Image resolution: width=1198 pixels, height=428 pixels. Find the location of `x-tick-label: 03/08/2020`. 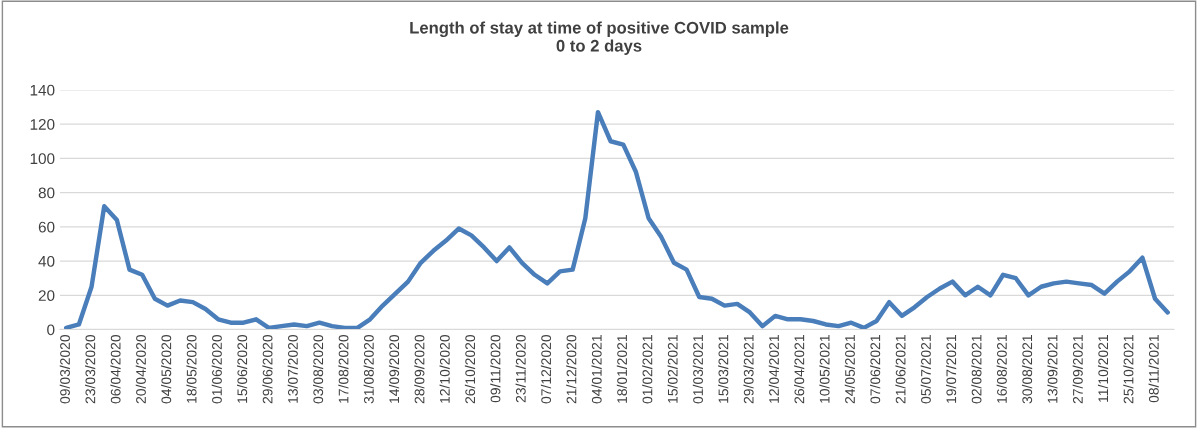

x-tick-label: 03/08/2020 is located at coordinates (318, 369).